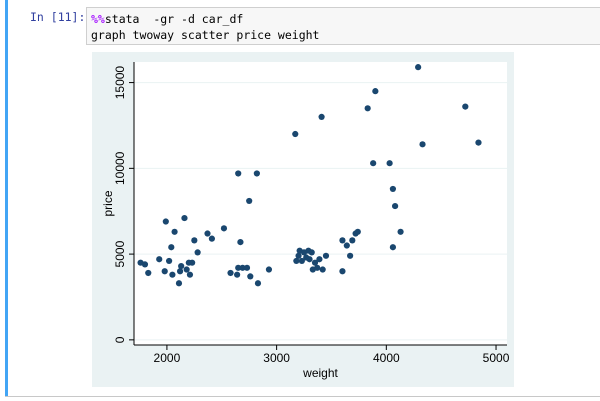 The height and width of the screenshot is (401, 600). I want to click on code-line: graph twoway scatter price weight, so click(205, 35).